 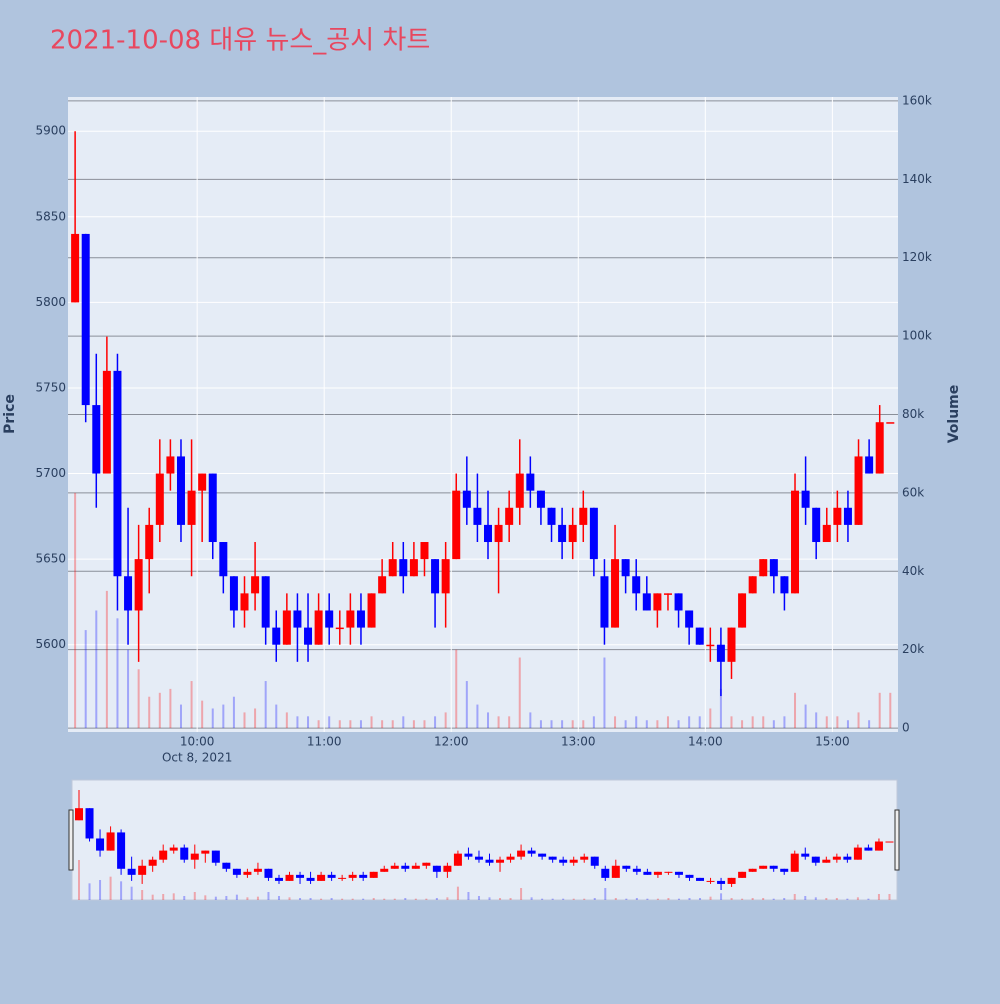 What do you see at coordinates (917, 257) in the screenshot?
I see `y2-tick-label: 120k` at bounding box center [917, 257].